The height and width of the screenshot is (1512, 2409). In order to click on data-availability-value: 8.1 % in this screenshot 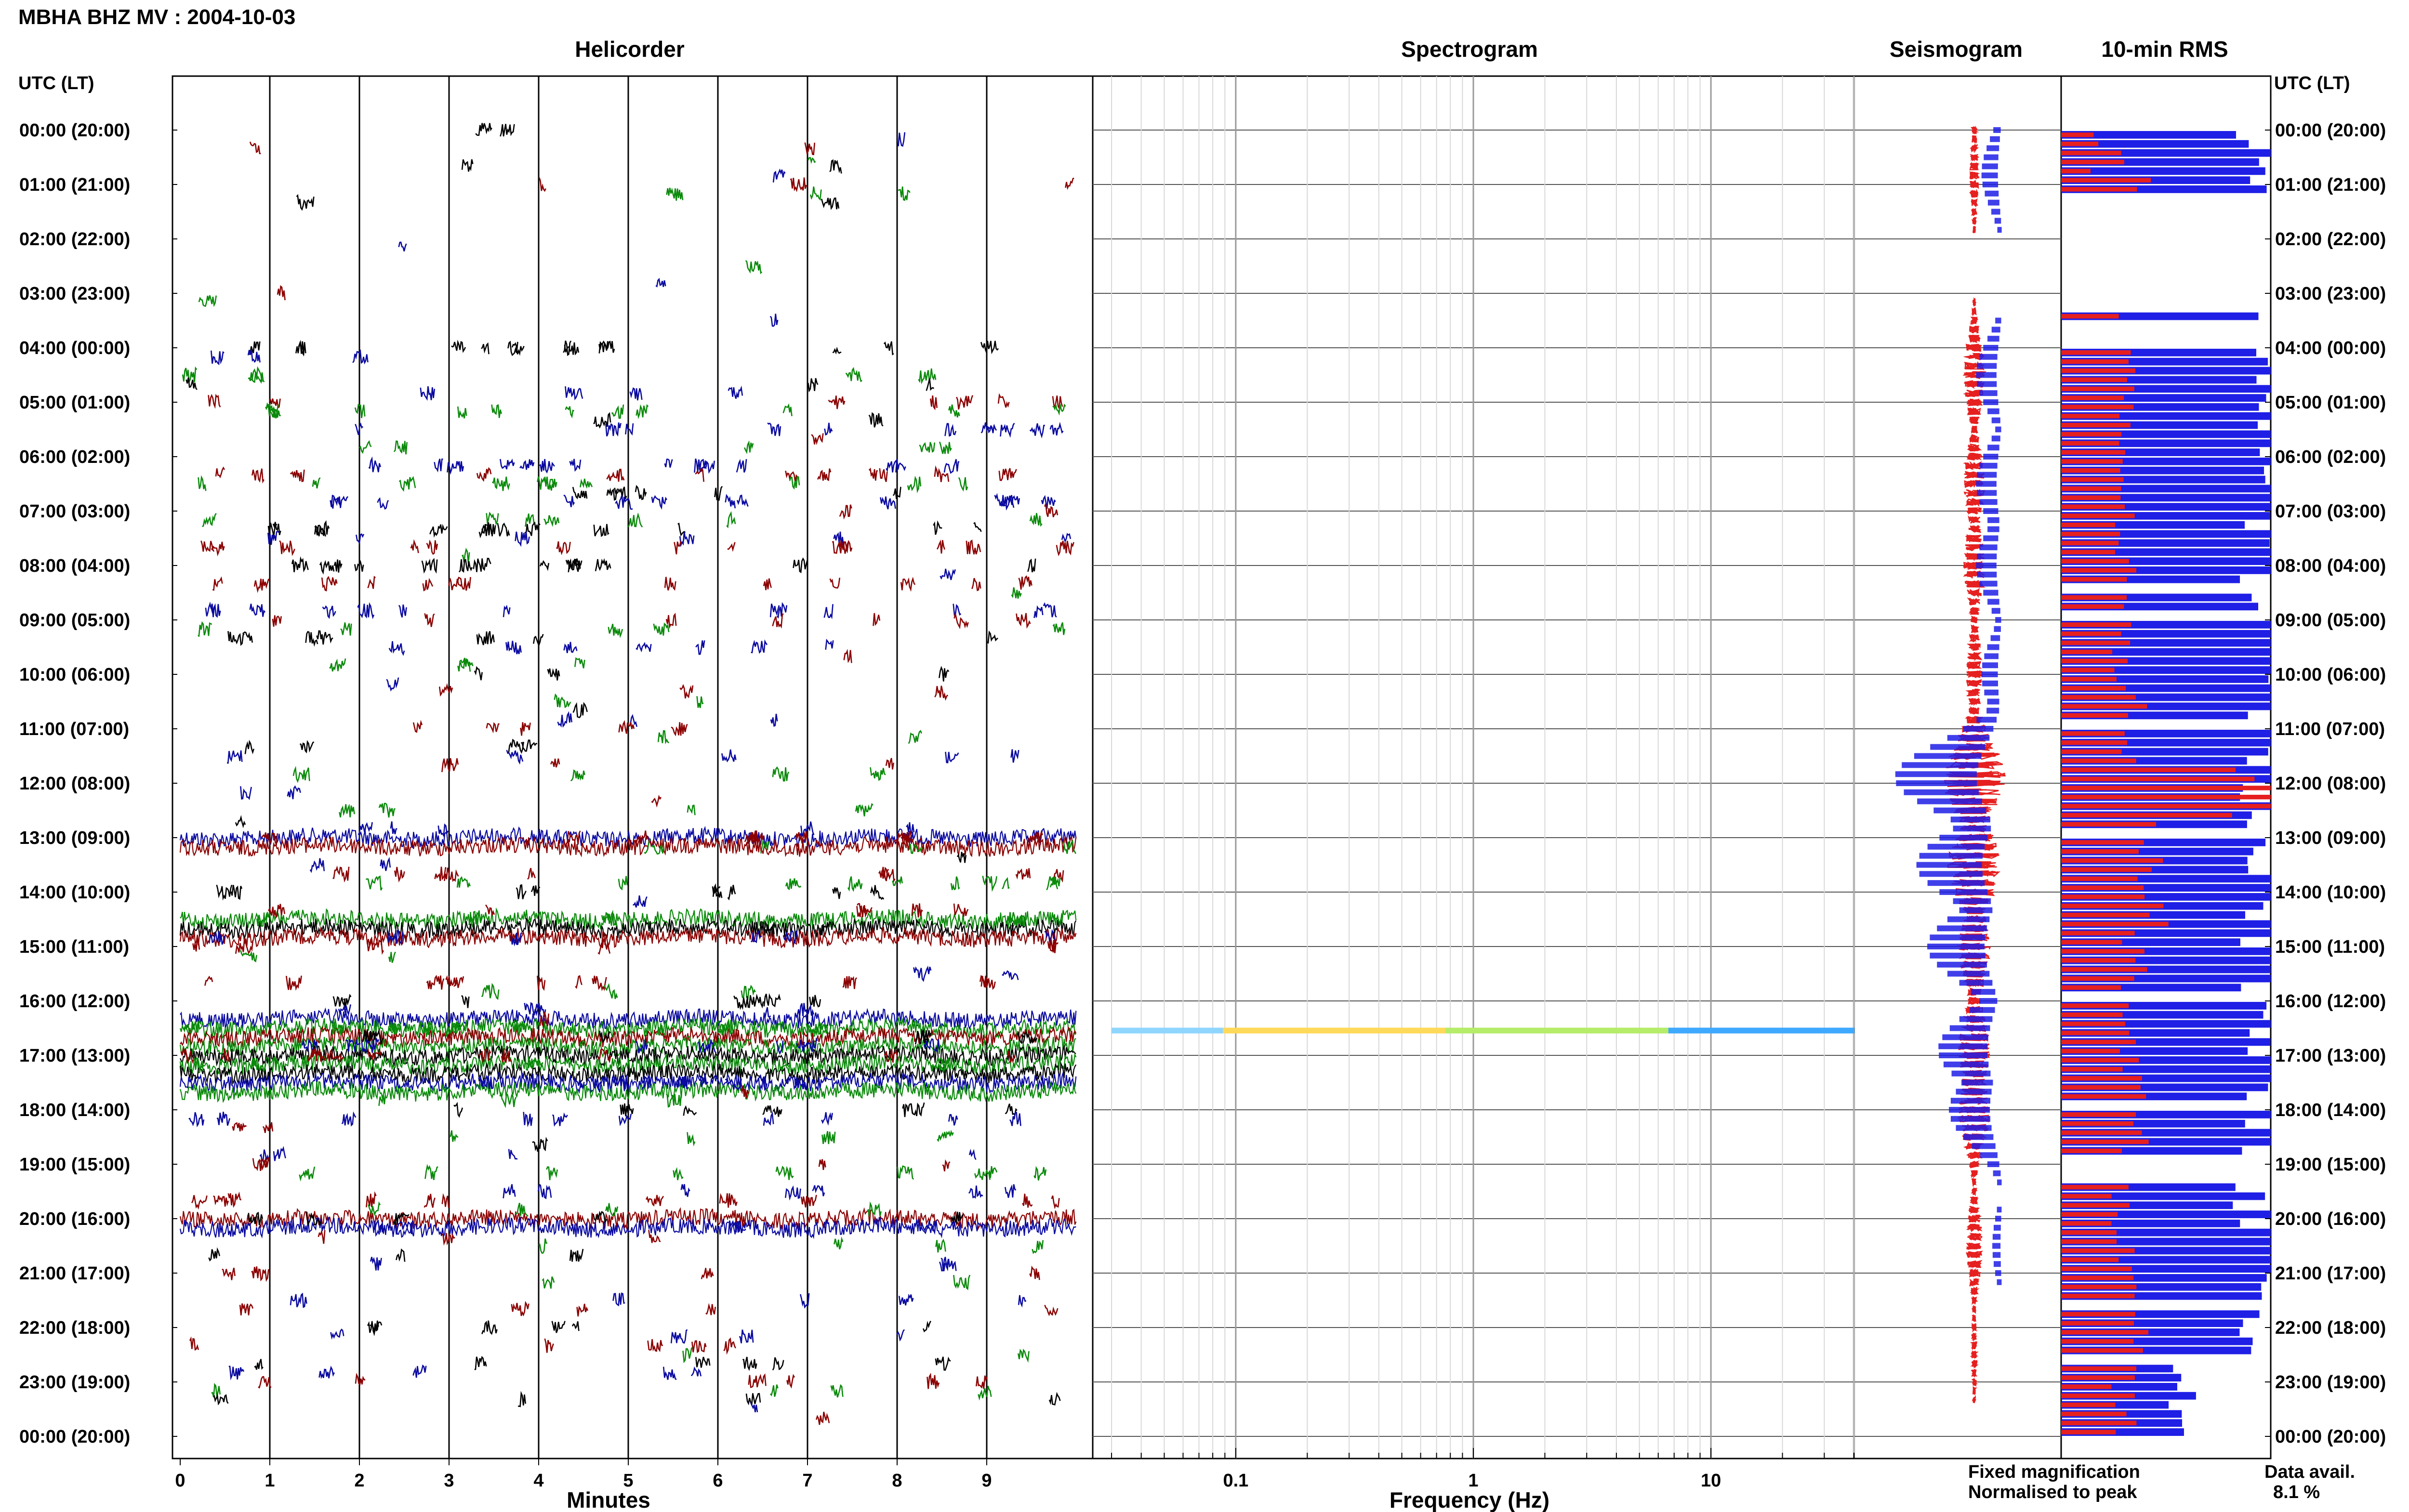, I will do `click(2296, 1492)`.